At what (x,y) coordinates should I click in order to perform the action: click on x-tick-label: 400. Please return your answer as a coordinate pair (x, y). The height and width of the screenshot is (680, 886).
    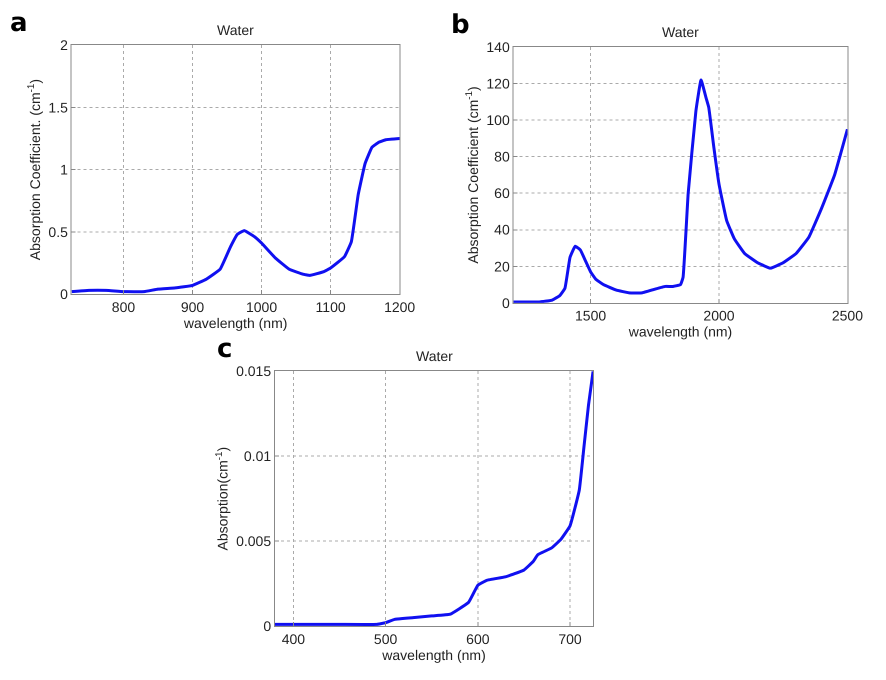
    Looking at the image, I should click on (294, 638).